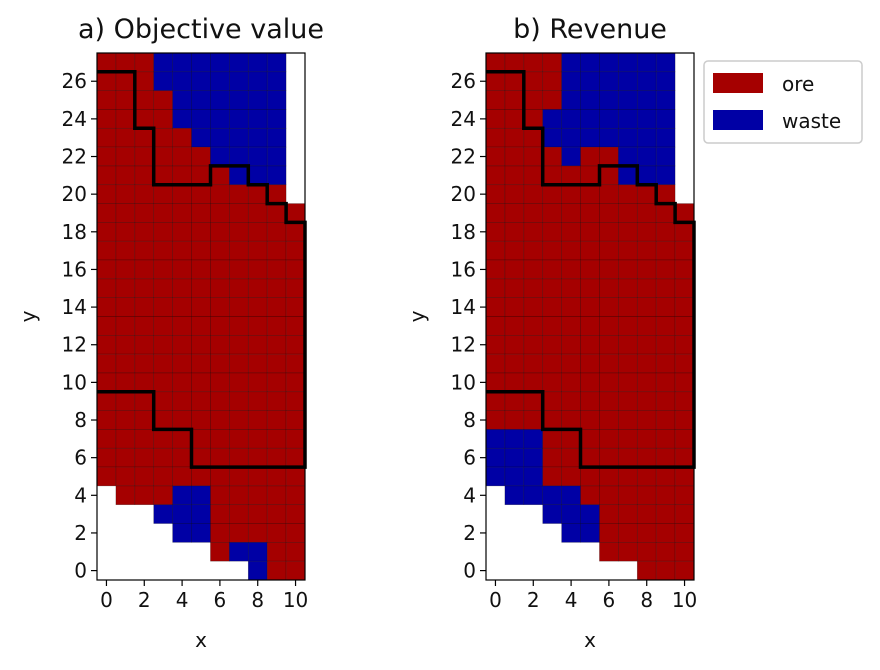 Image resolution: width=880 pixels, height=670 pixels. What do you see at coordinates (74, 232) in the screenshot?
I see `y-tick-label: 18` at bounding box center [74, 232].